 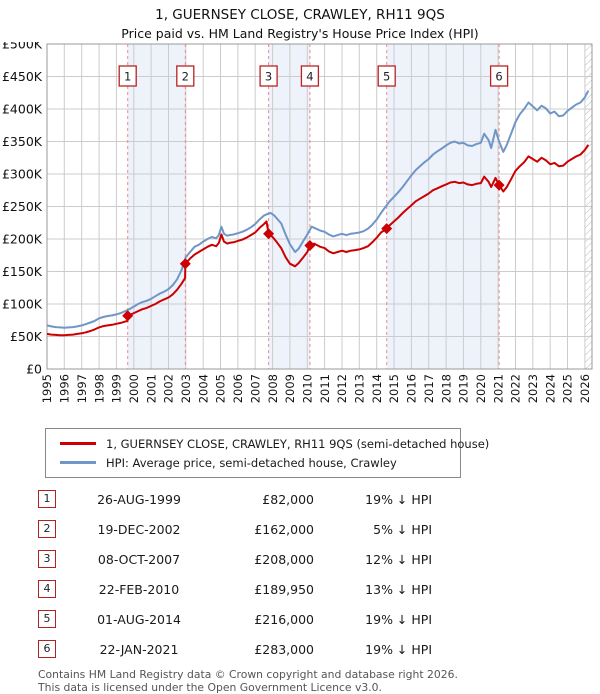 What do you see at coordinates (325, 388) in the screenshot?
I see `x-axis-label: 2011` at bounding box center [325, 388].